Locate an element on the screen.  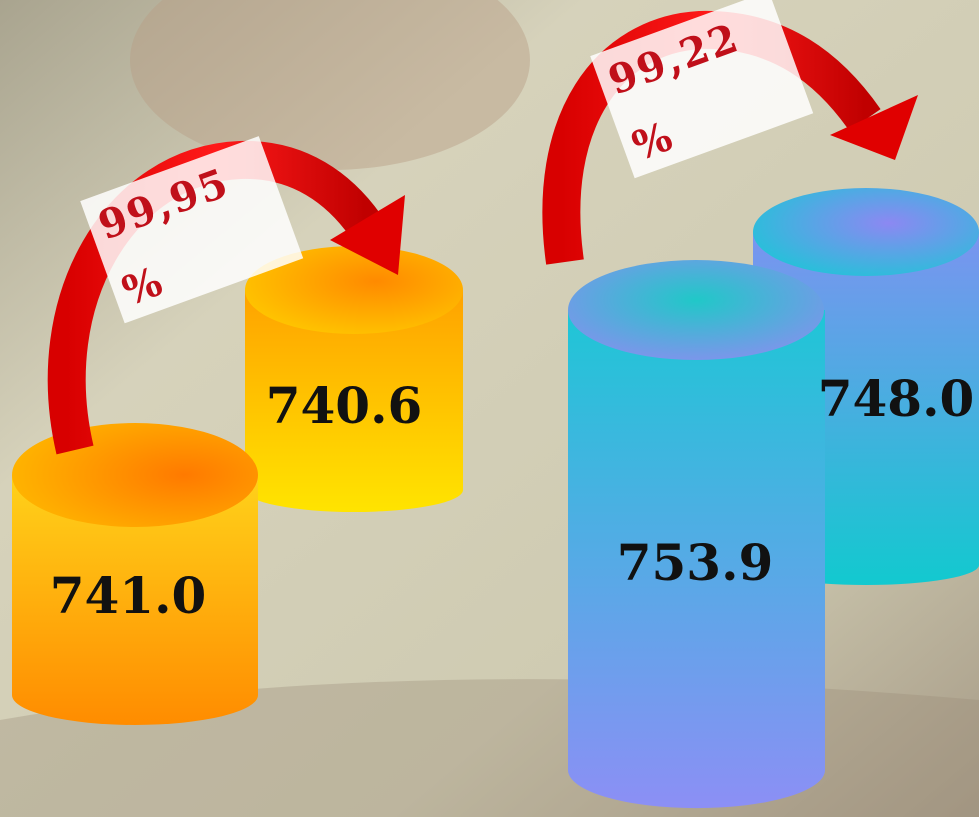
background-hand is located at coordinates (330, 85).